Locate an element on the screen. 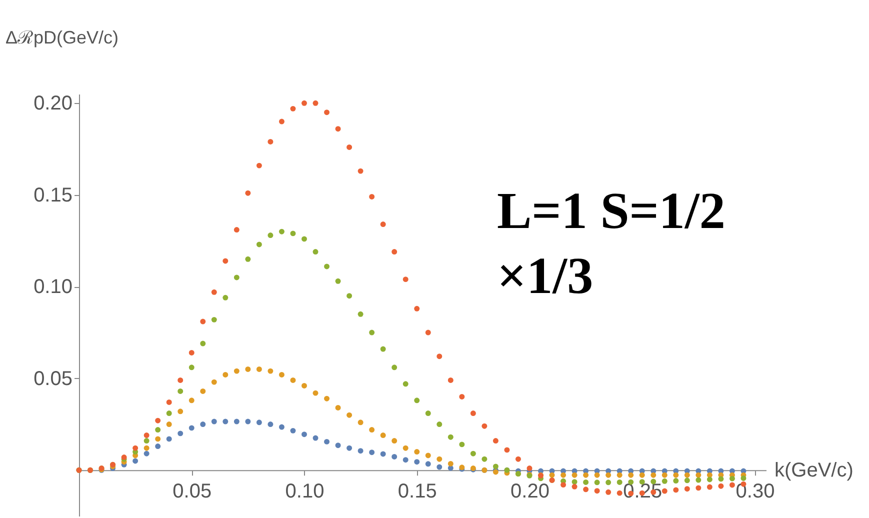 This screenshot has width=869, height=518. y-tick-label: 0.20 is located at coordinates (53, 103).